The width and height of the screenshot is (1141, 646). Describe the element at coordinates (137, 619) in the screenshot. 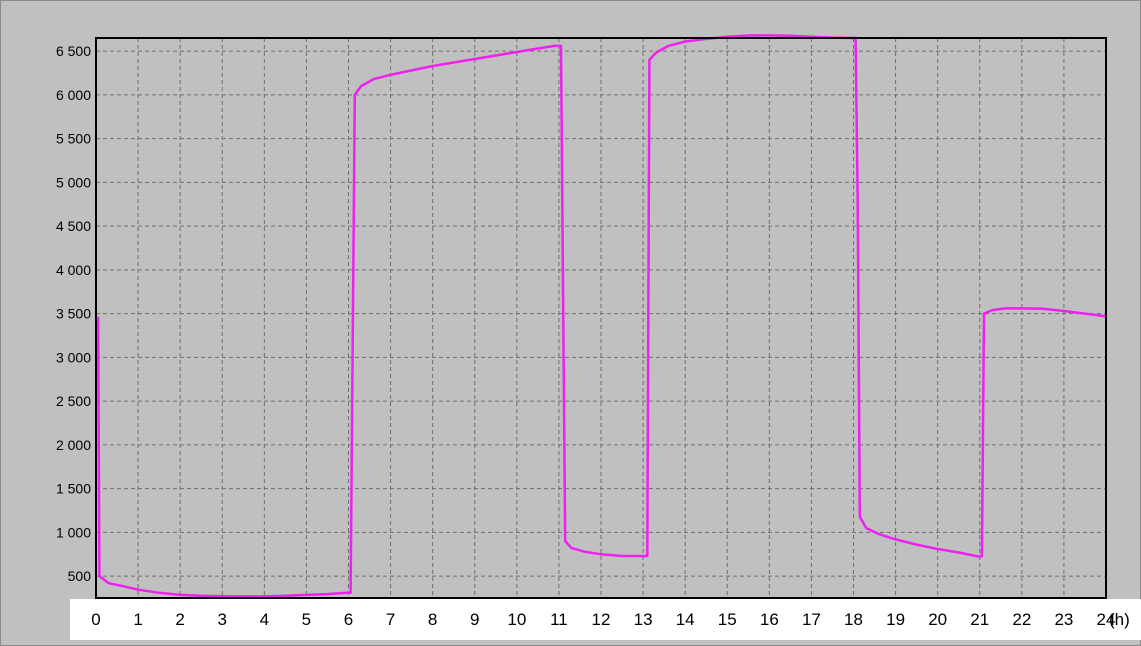

I see `x-tick-label: 1` at that location.